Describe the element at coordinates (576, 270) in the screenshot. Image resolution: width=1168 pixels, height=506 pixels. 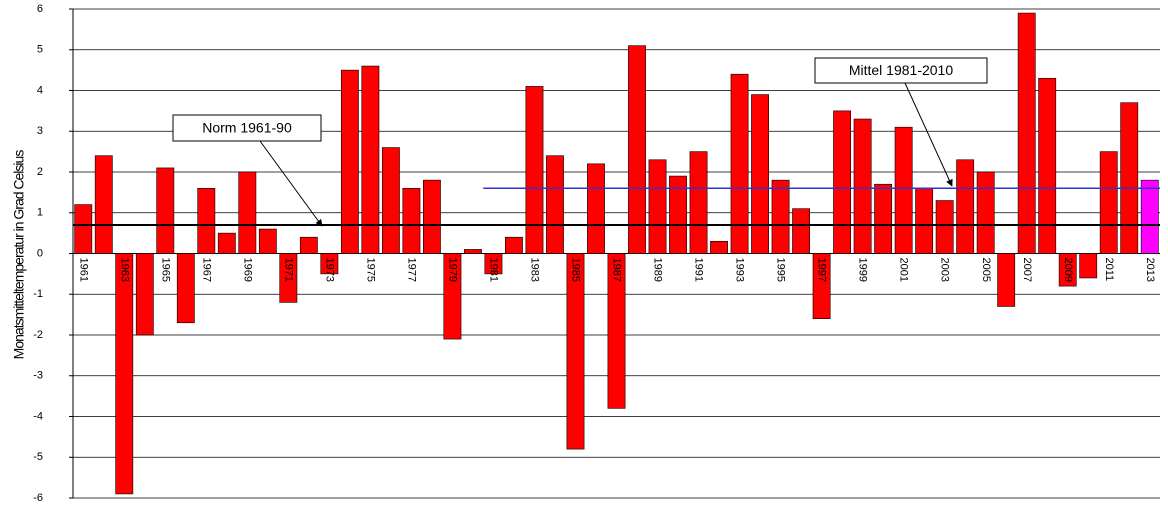
I see `x-tick-label: 1985` at that location.